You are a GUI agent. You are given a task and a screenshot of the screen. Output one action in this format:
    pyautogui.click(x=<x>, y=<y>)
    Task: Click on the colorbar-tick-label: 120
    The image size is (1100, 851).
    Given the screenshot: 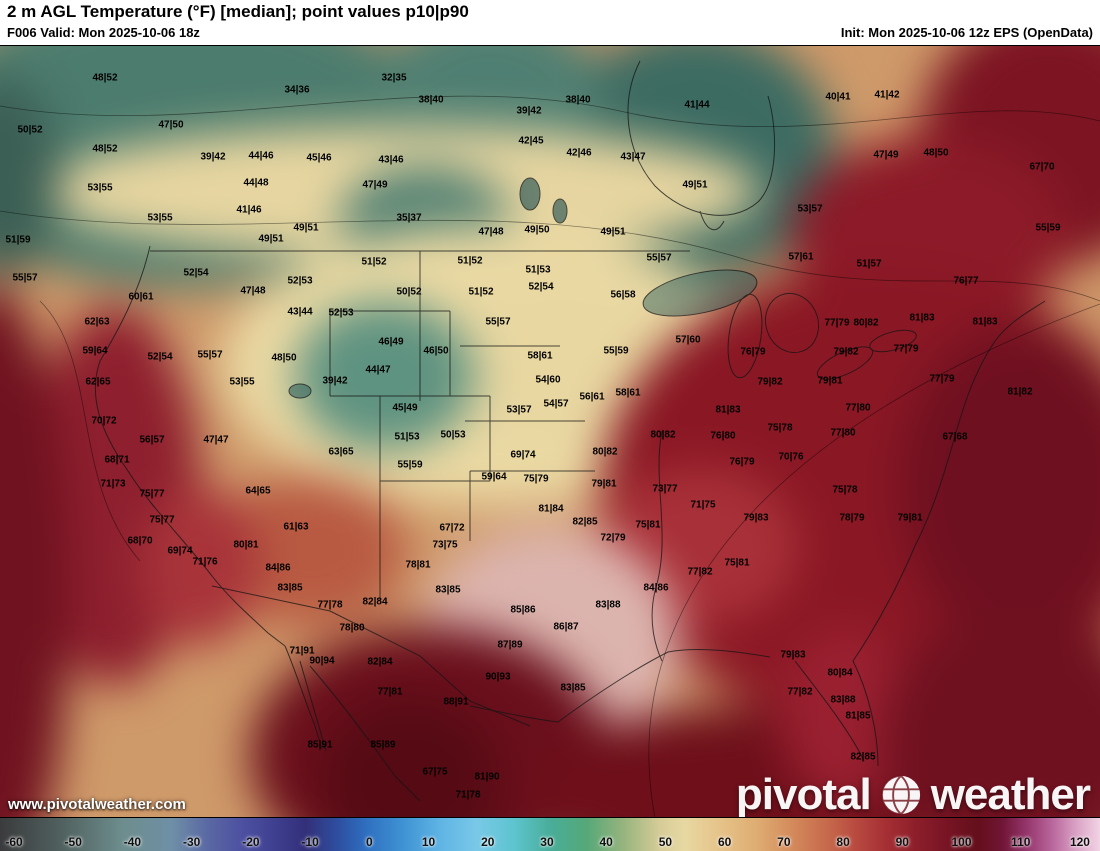 What is the action you would take?
    pyautogui.click(x=1080, y=842)
    